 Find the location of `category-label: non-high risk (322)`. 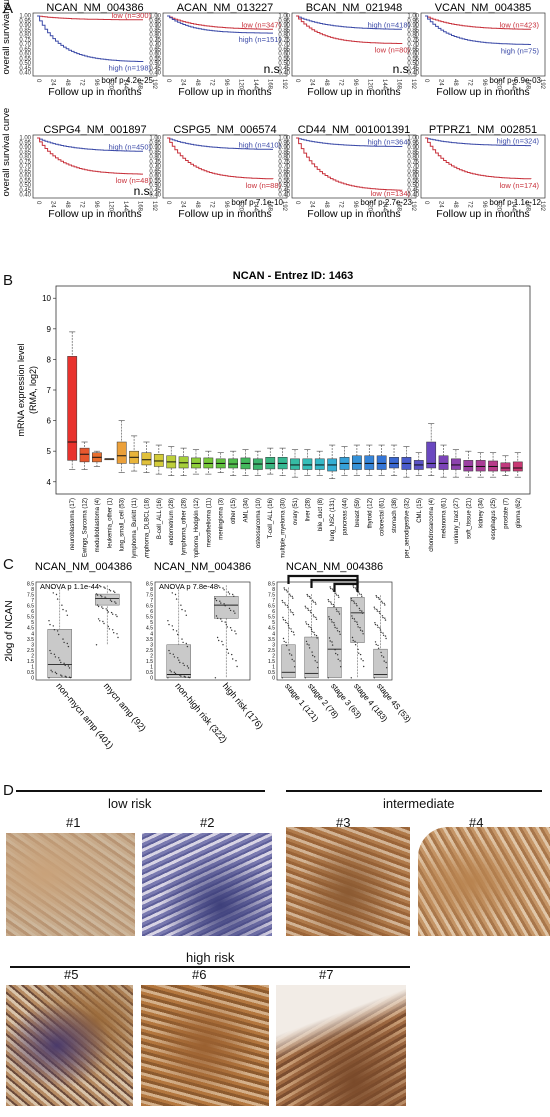

category-label: non-high risk (322) is located at coordinates (201, 713).